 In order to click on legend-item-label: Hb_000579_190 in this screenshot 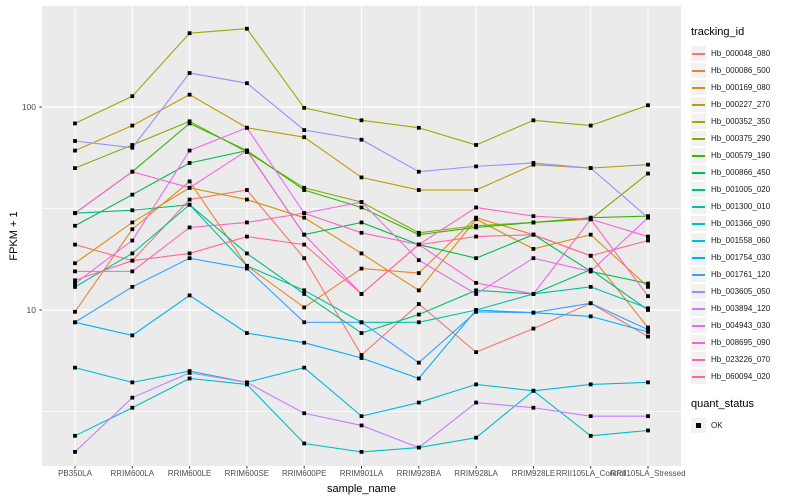, I will do `click(741, 155)`.